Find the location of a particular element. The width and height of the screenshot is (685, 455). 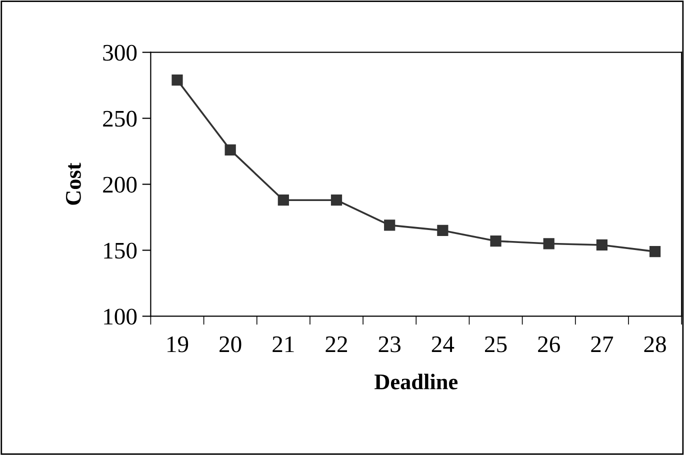

x-tick-label: 28 is located at coordinates (655, 344).